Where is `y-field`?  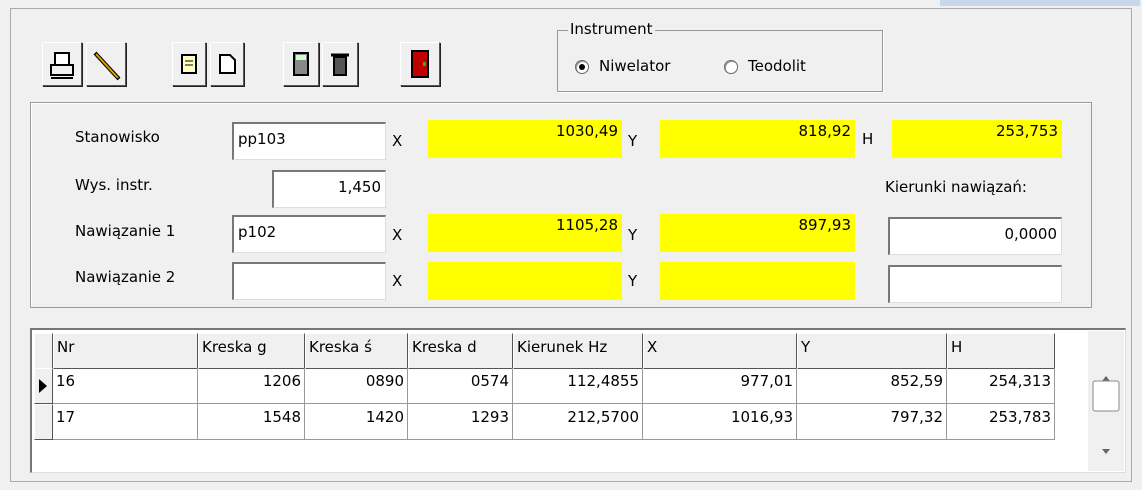 y-field is located at coordinates (757, 281).